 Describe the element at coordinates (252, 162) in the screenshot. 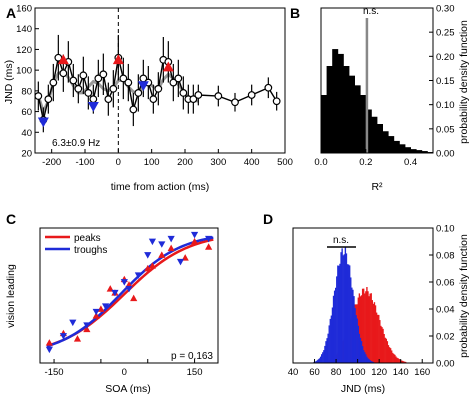

I see `panel-a-x-tick-label: 400` at that location.